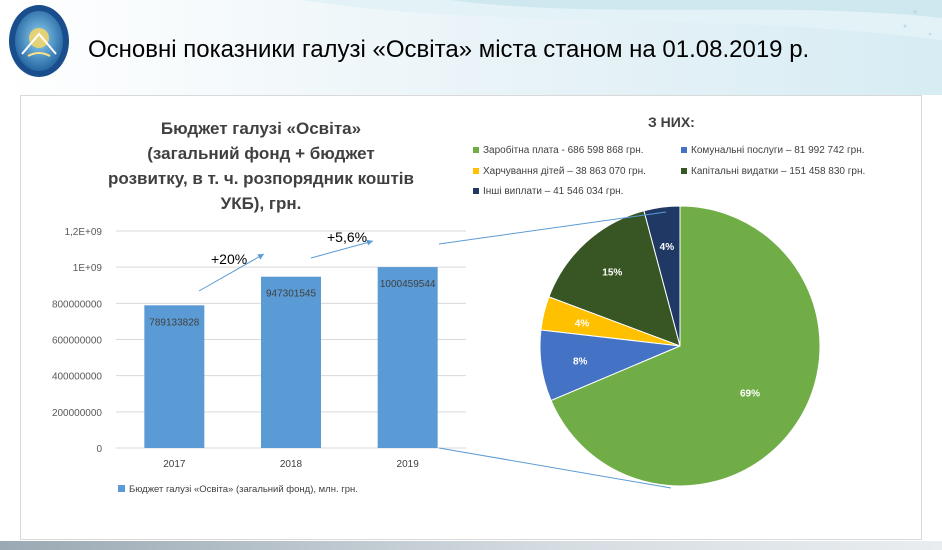  Describe the element at coordinates (261, 128) in the screenshot. I see `bar-chart-title-line: Бюджет галузі «Освіта»` at that location.